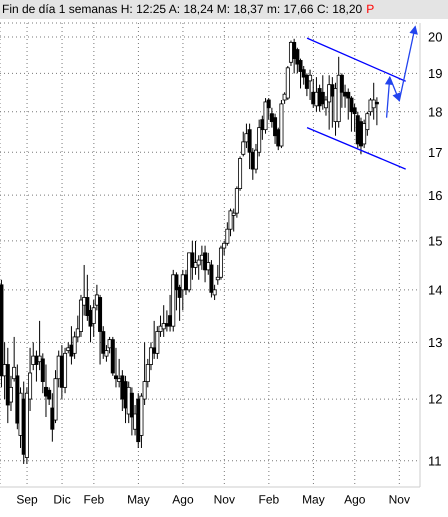 Image resolution: width=448 pixels, height=517 pixels. I want to click on y-tick-label: 19, so click(435, 74).